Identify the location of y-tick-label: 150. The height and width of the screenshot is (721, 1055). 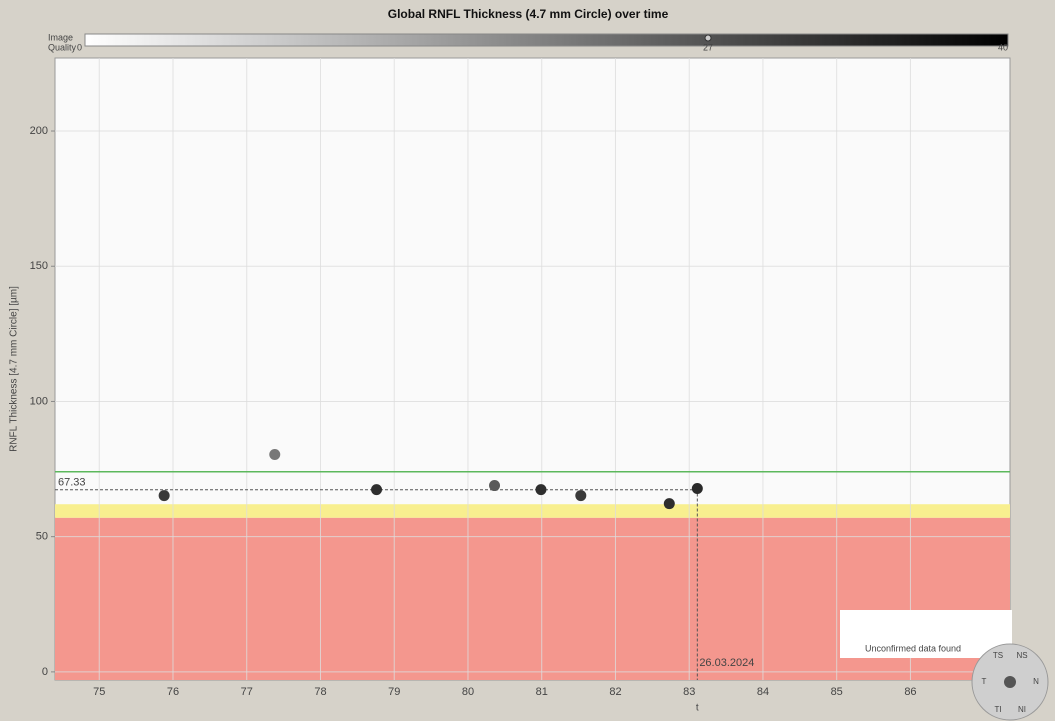
(39, 266).